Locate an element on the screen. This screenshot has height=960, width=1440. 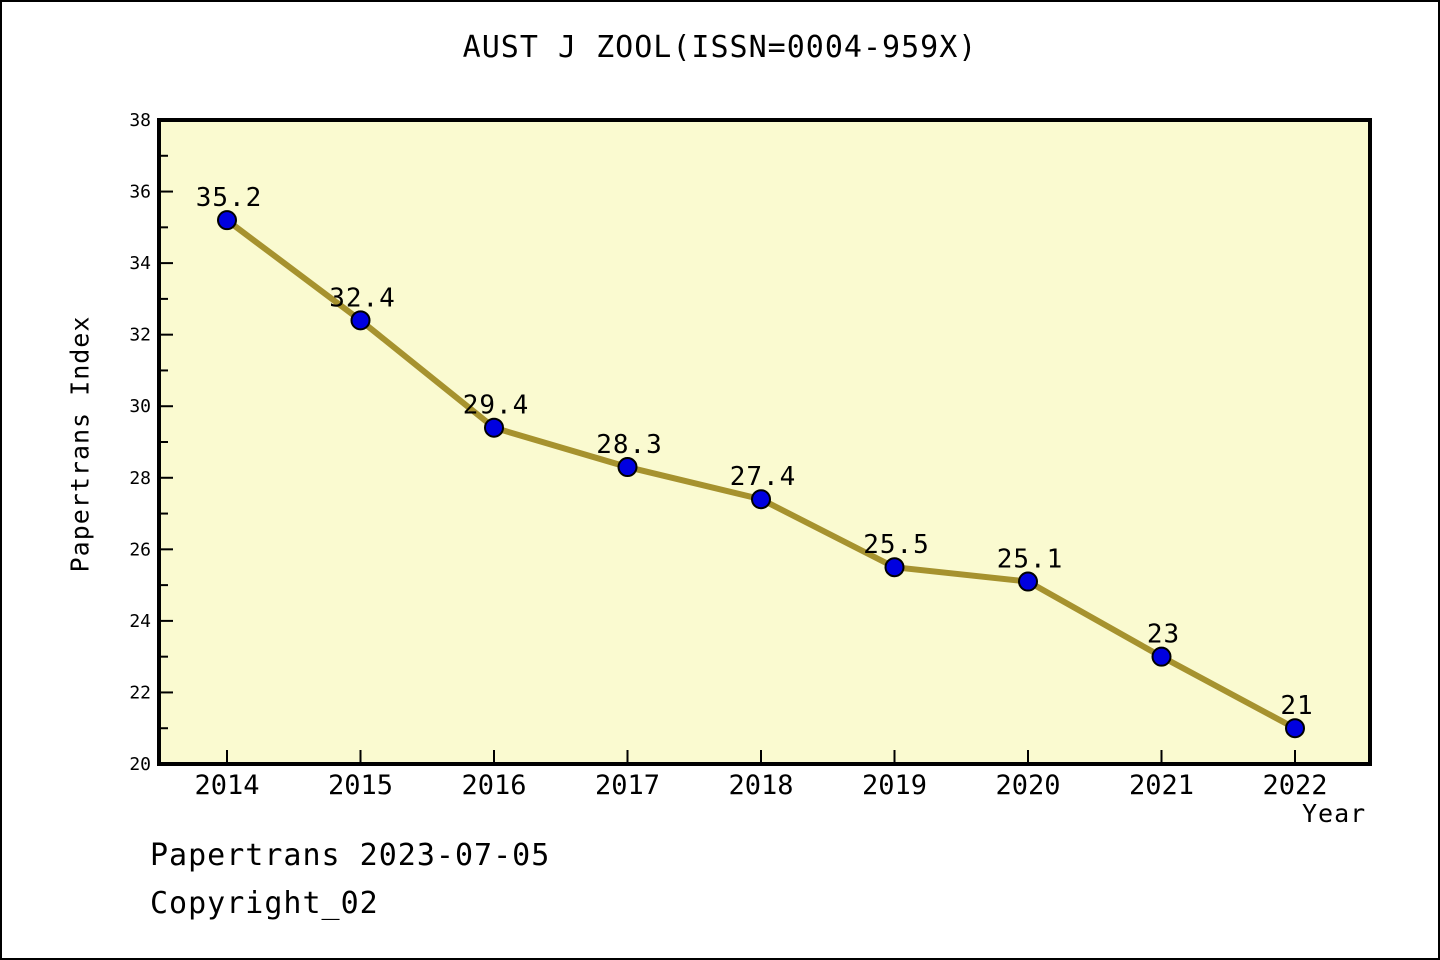
x-tick-label: 2020 is located at coordinates (1027, 785).